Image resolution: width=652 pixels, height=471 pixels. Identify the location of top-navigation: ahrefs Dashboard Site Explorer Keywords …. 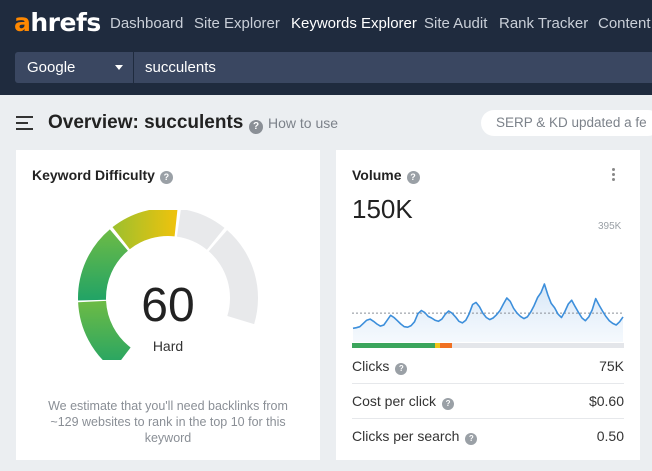
(326, 23).